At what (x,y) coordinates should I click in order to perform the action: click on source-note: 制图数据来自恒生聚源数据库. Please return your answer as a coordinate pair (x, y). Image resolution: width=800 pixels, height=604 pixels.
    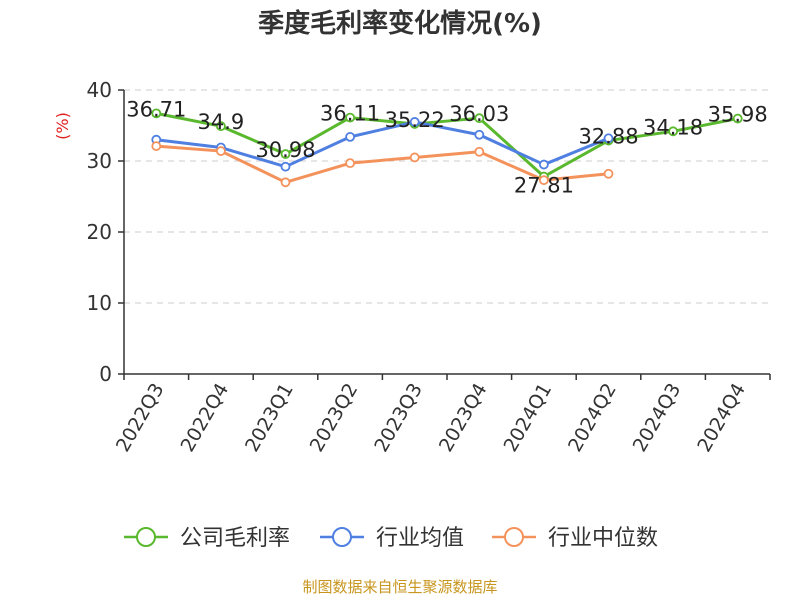
    Looking at the image, I should click on (399, 587).